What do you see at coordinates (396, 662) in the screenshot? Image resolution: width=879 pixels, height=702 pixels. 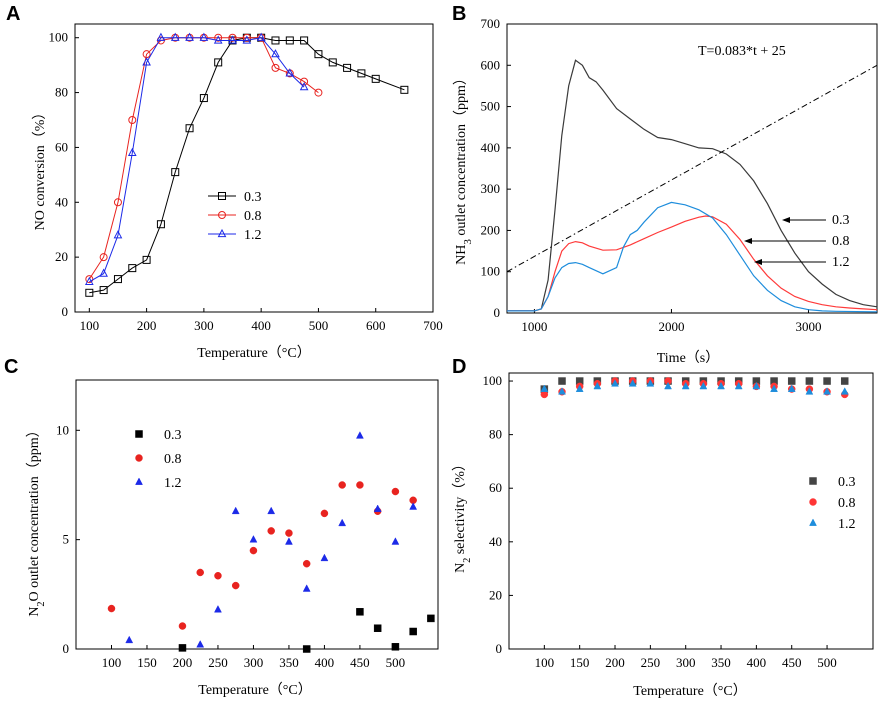 I see `x-tick-label: 500` at bounding box center [396, 662].